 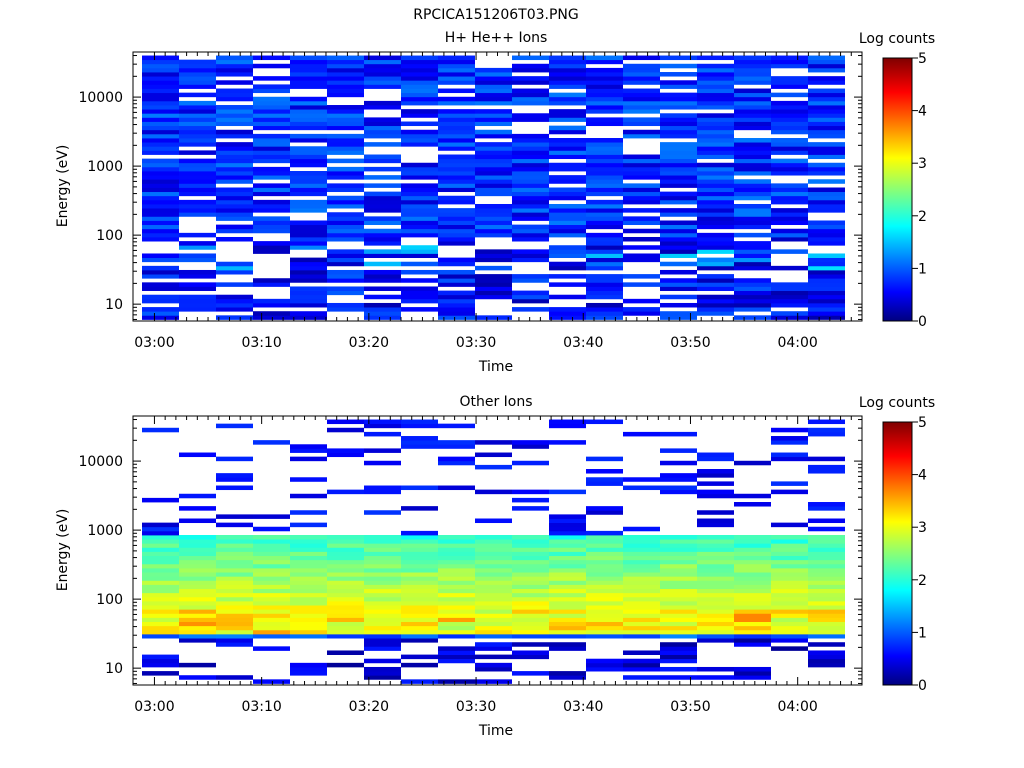 I want to click on x-tick-label: 03:50, so click(x=690, y=707).